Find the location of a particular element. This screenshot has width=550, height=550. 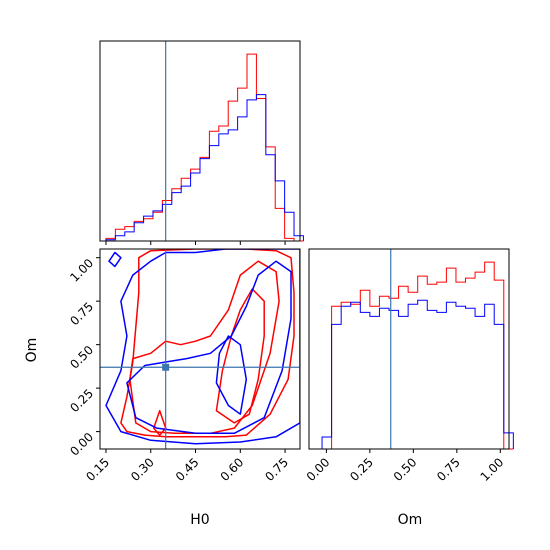

panel-hist-om is located at coordinates (411, 349).